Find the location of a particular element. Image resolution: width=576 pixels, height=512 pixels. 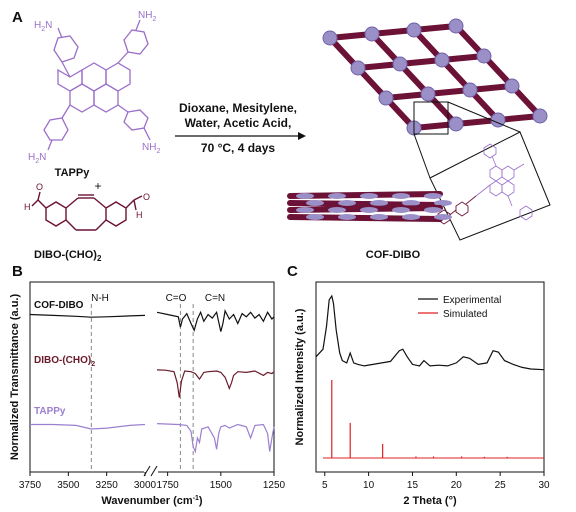

plot-b-tick-label: 3750 is located at coordinates (30, 485).